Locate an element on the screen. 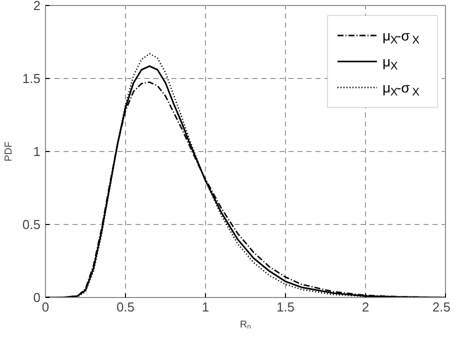 The width and height of the screenshot is (460, 347). x-tick-label: 1.5 is located at coordinates (285, 307).